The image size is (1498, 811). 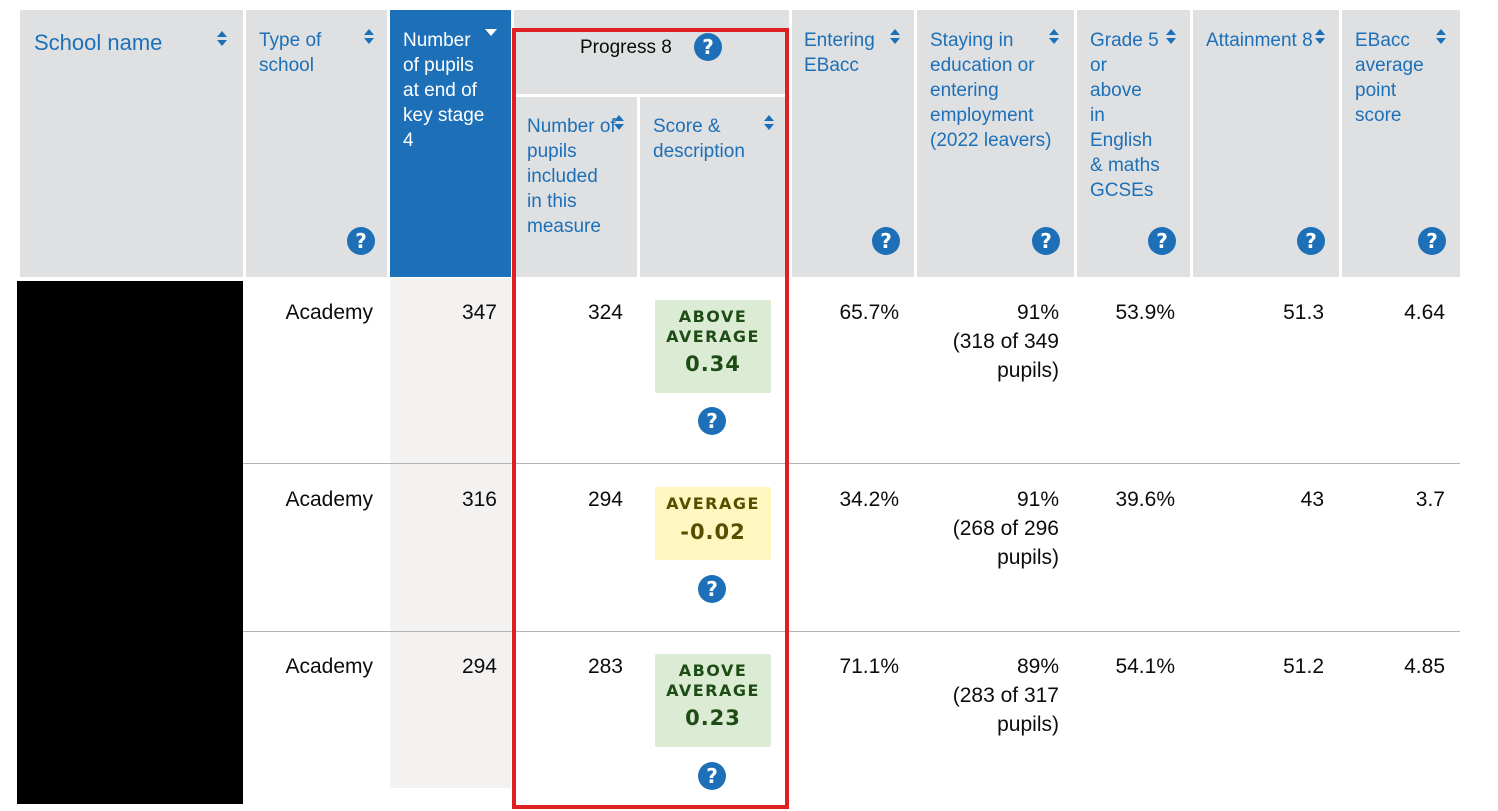 What do you see at coordinates (1424, 666) in the screenshot?
I see `cell-ebacc-aps: 4.85` at bounding box center [1424, 666].